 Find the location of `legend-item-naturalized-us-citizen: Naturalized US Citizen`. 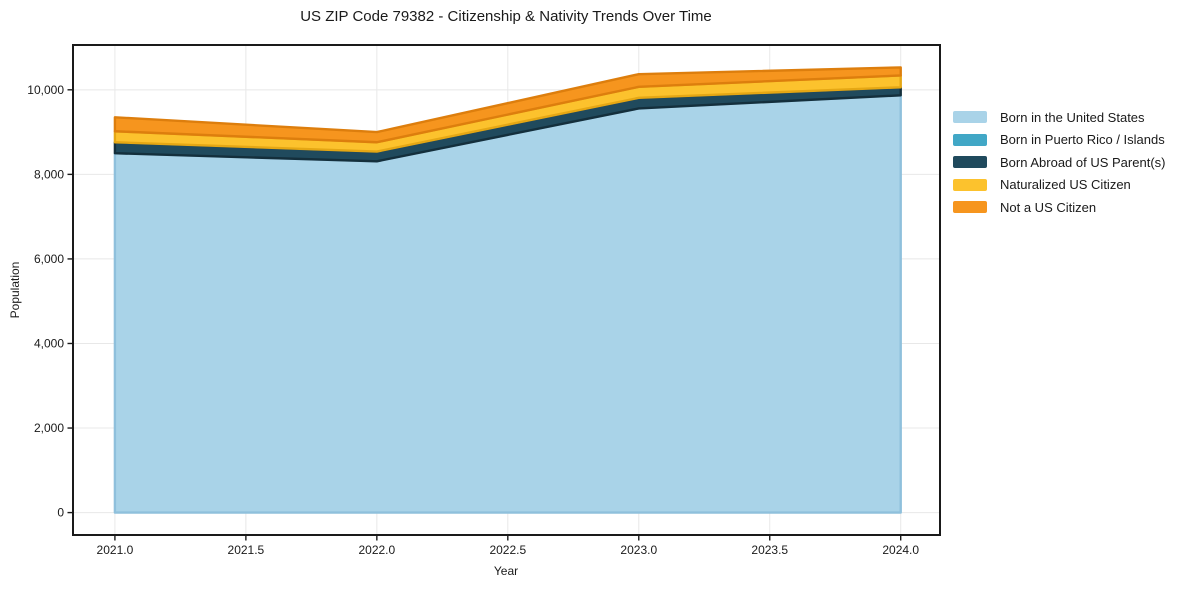

legend-item-naturalized-us-citizen: Naturalized US Citizen is located at coordinates (1059, 185).